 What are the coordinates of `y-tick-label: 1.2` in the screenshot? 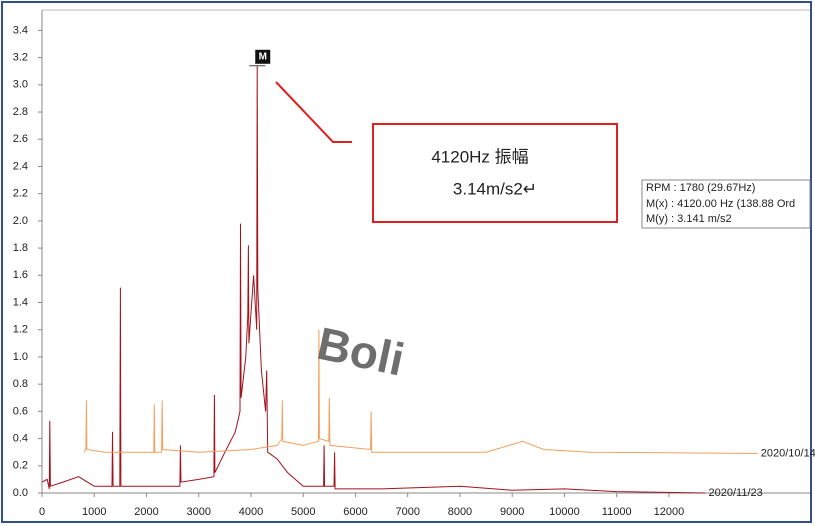 It's located at (20, 330).